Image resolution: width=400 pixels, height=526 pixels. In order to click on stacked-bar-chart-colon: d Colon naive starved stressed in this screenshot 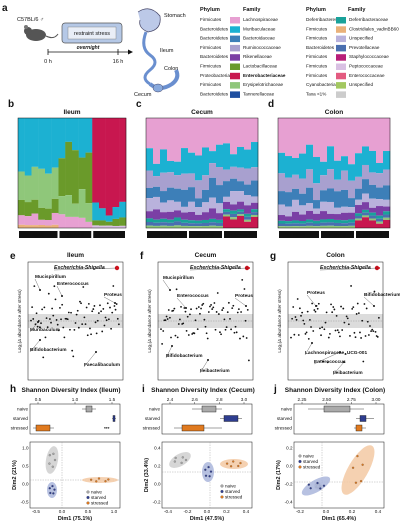, I will do `click(329, 169)`.